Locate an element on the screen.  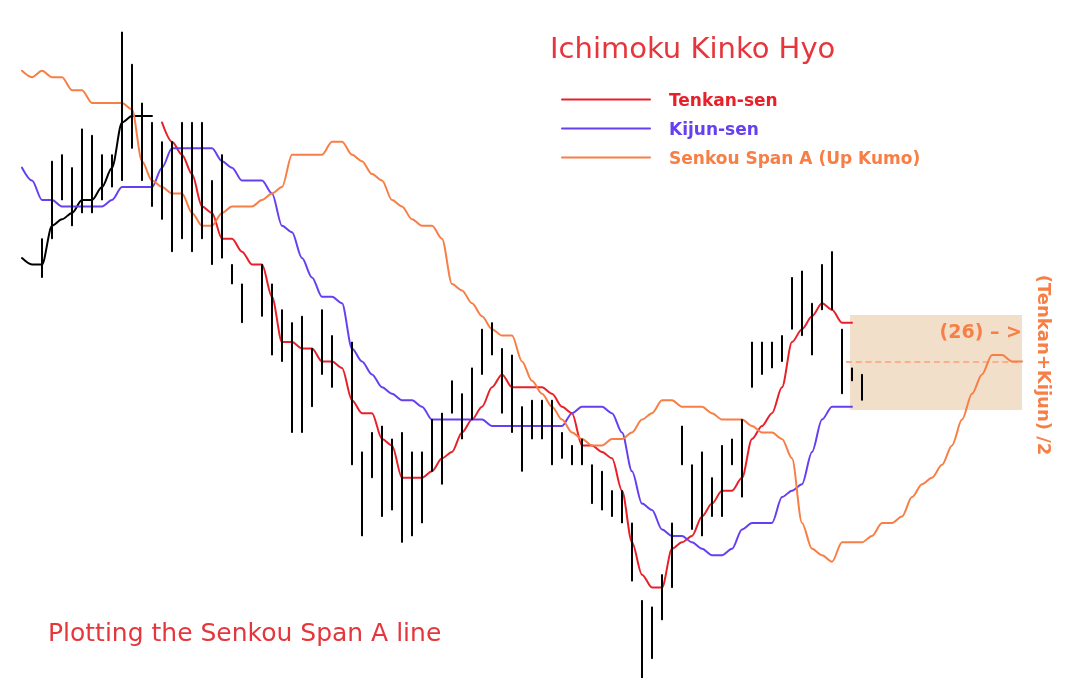
text: (Tenkan+Kijun) /2 is located at coordinates (1044, 365).